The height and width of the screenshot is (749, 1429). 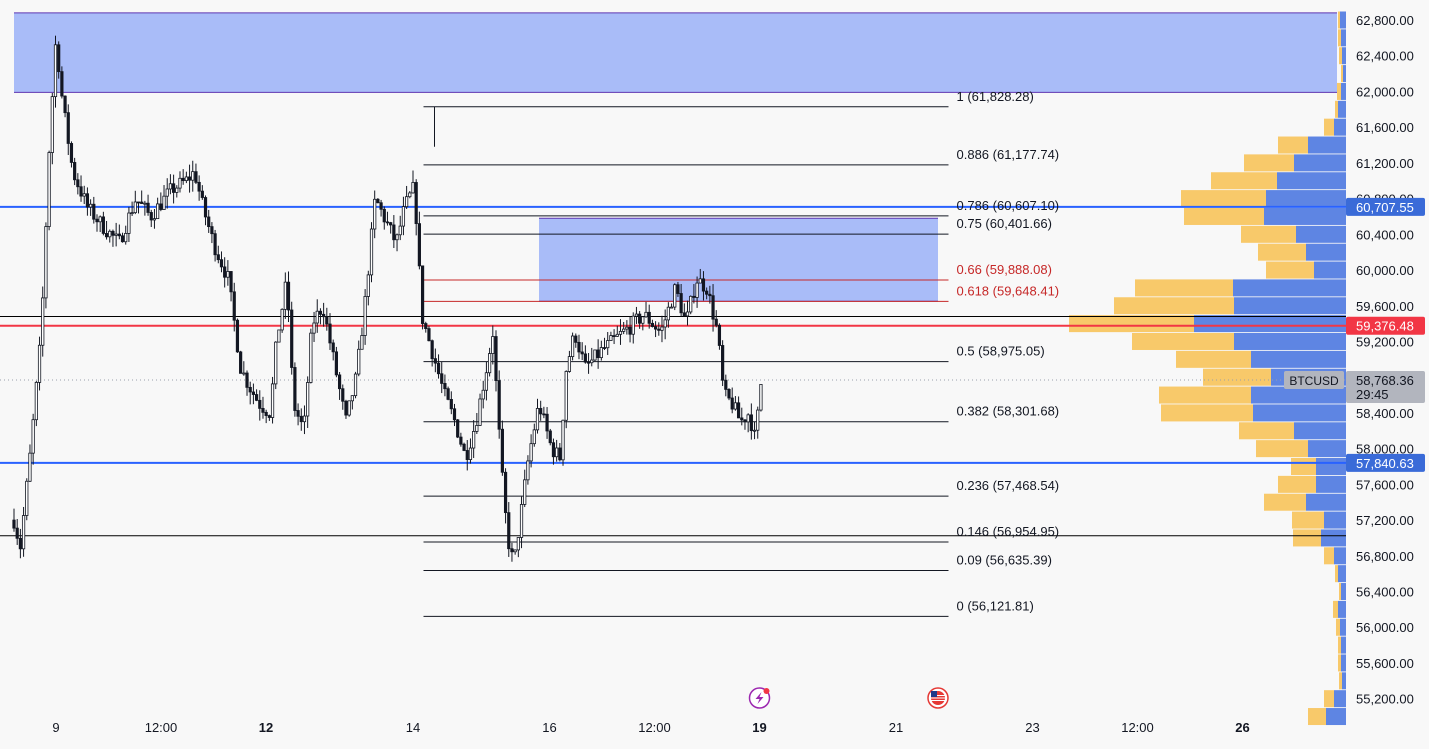 I want to click on fib-level-label: 0.886 (61,177.74), so click(x=1008, y=154).